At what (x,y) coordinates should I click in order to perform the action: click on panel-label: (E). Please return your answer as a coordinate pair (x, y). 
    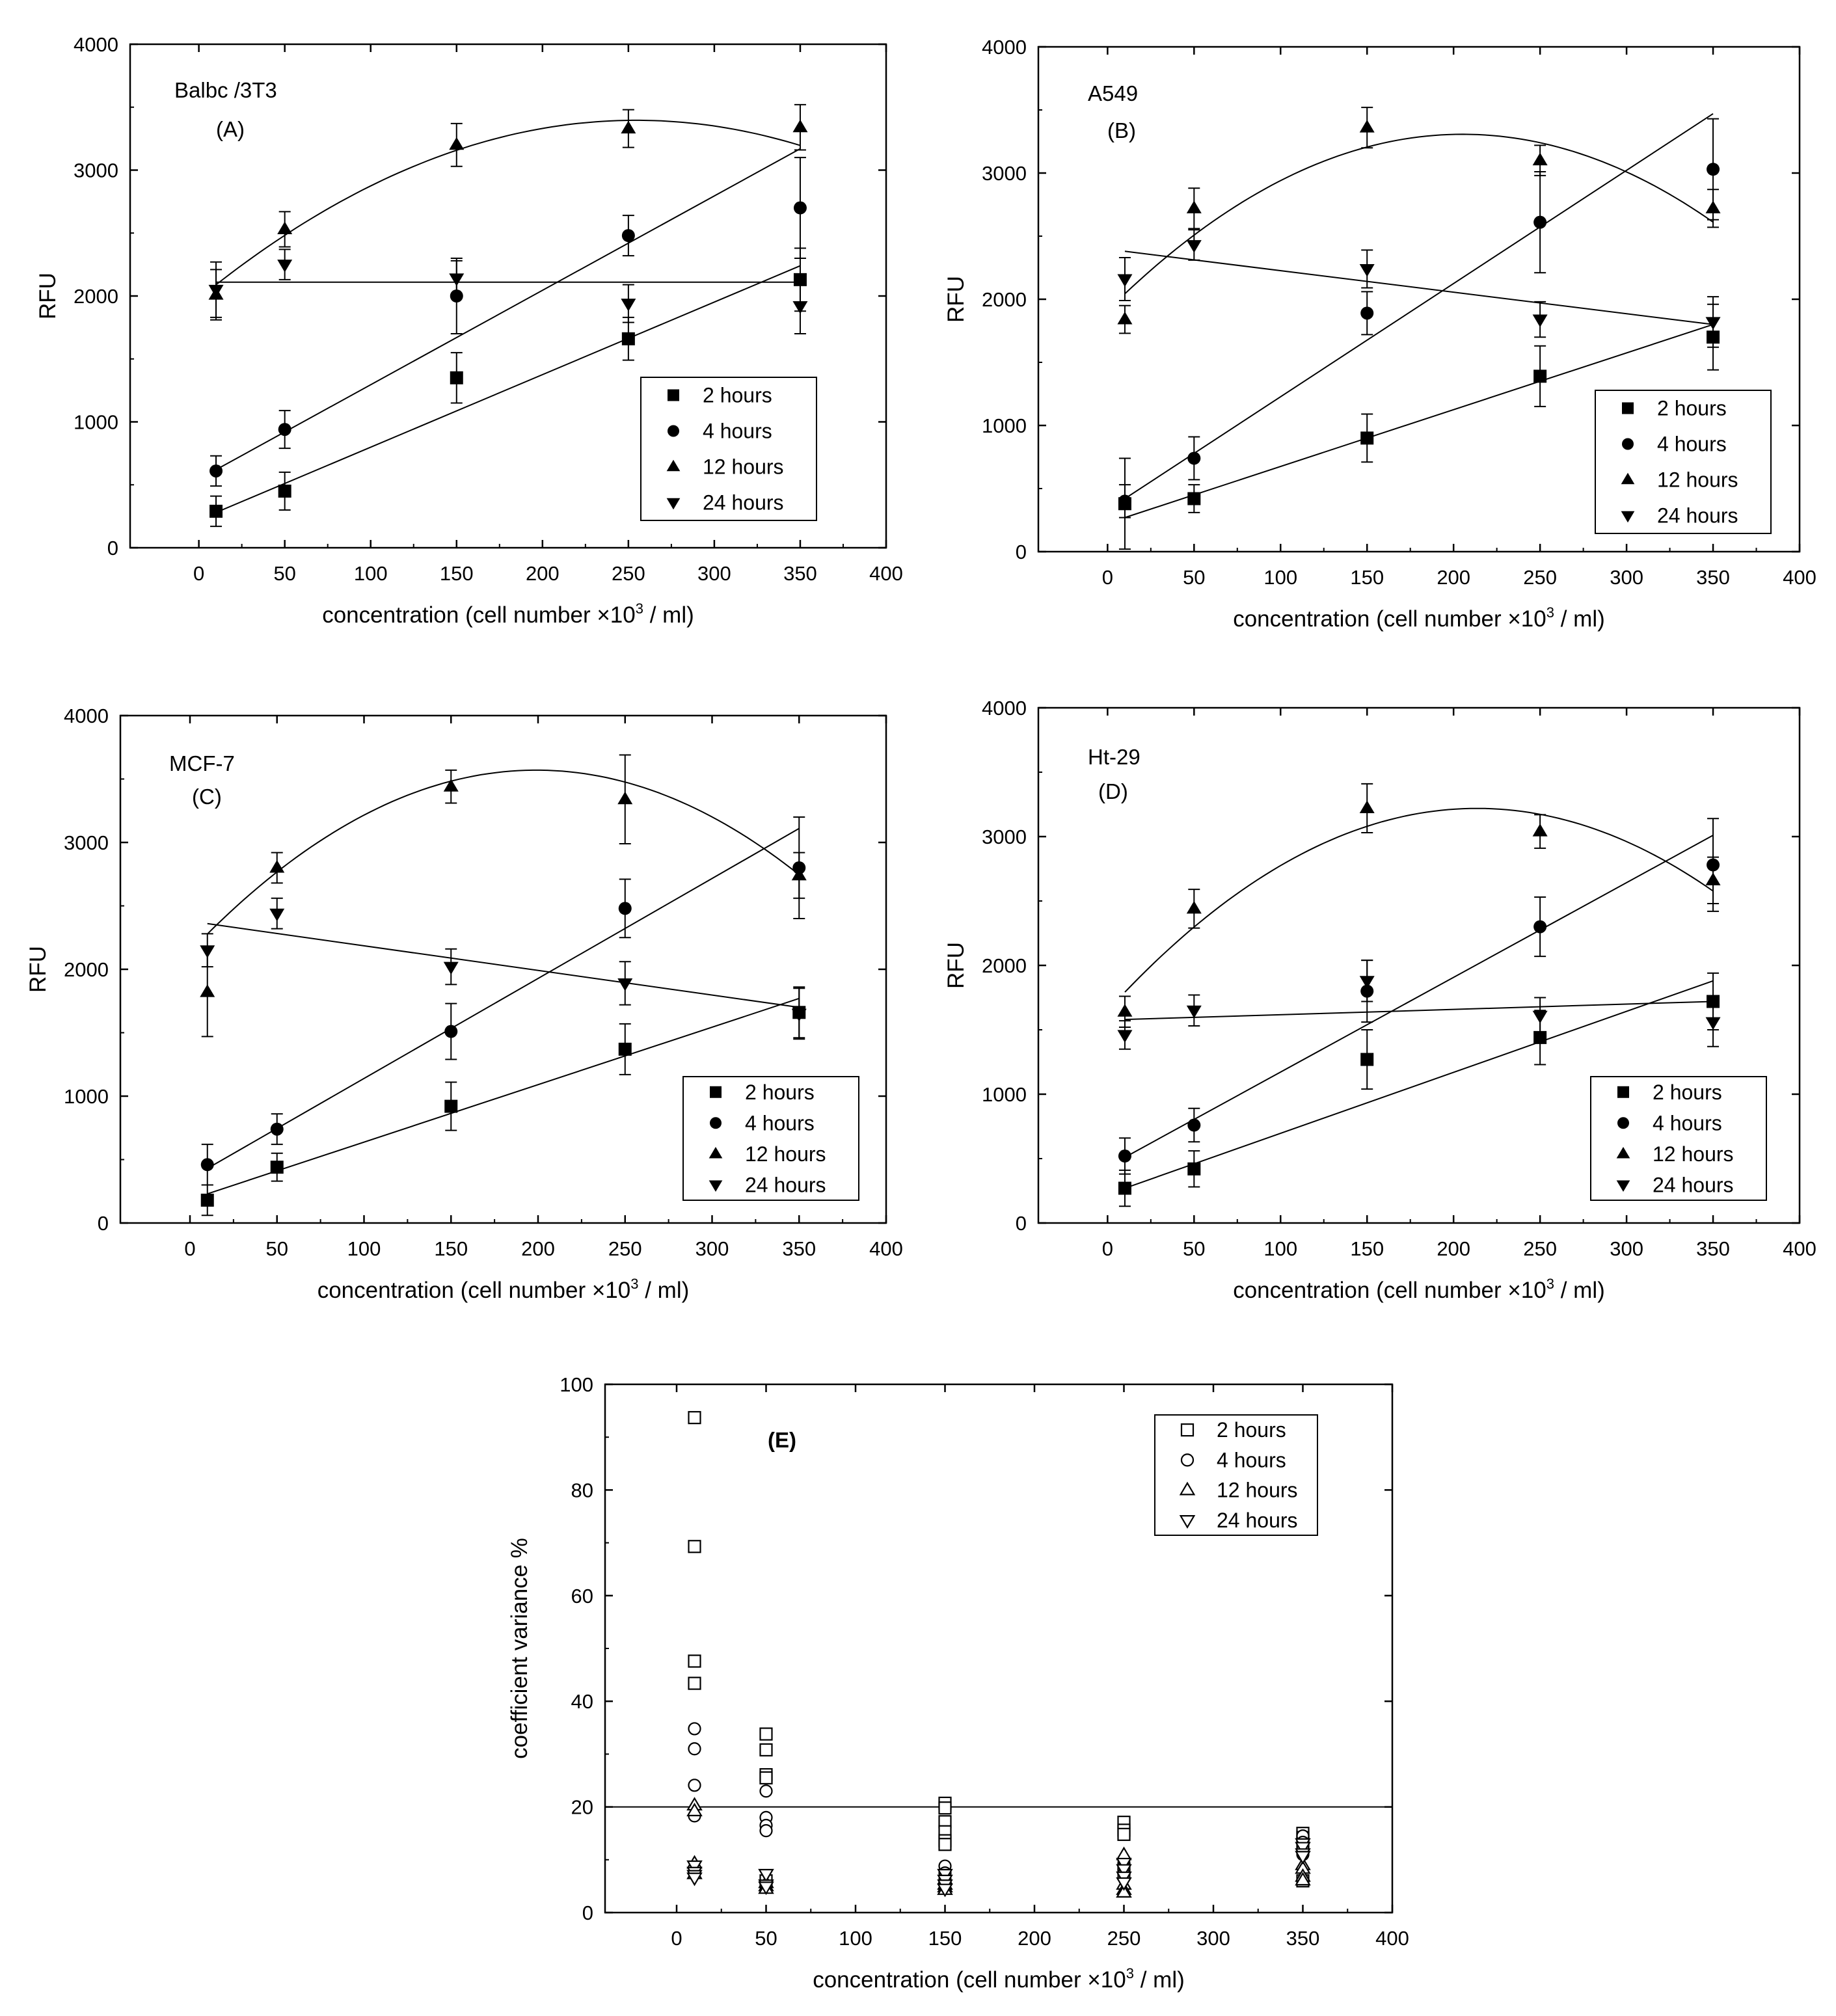
    Looking at the image, I should click on (782, 1440).